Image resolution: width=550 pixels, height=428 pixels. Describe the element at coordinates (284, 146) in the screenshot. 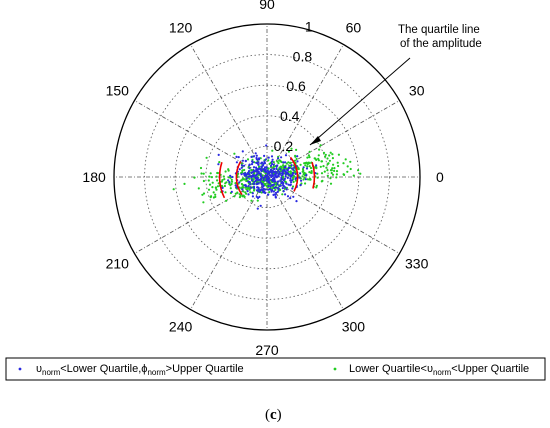

I see `radial-tick-label: 0.2` at that location.